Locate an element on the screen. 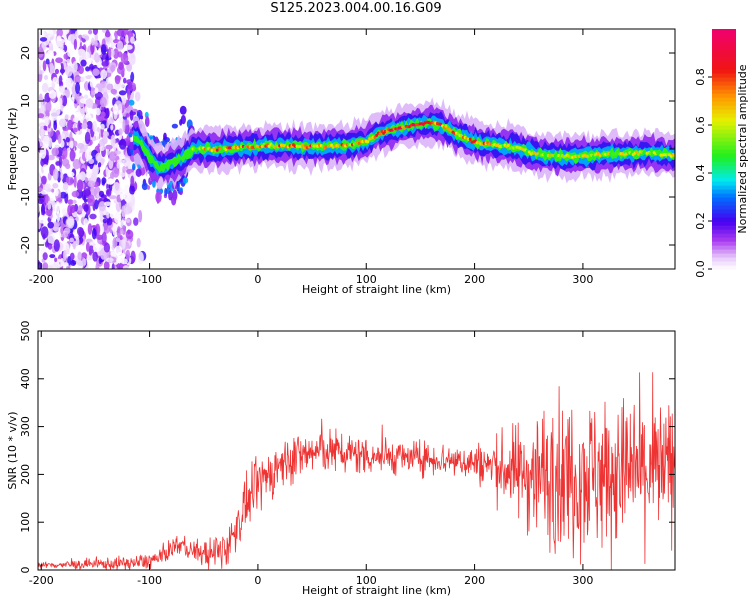  colorbar-tick-label: 0.8 is located at coordinates (700, 77).